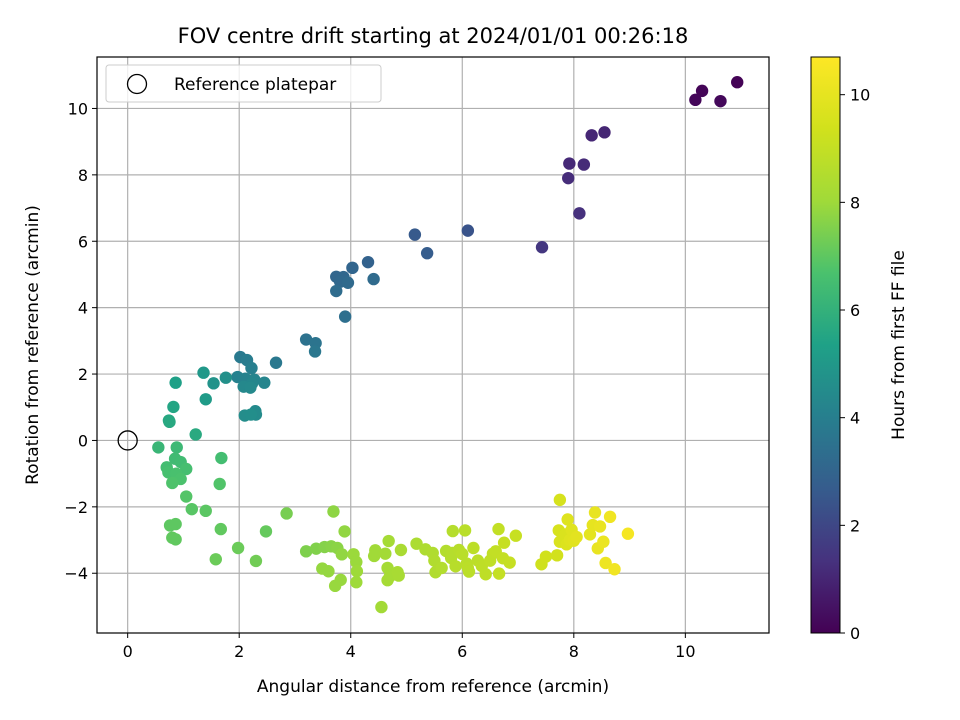 Image resolution: width=960 pixels, height=720 pixels. What do you see at coordinates (855, 202) in the screenshot?
I see `colorbar-tick-label: 8` at bounding box center [855, 202].